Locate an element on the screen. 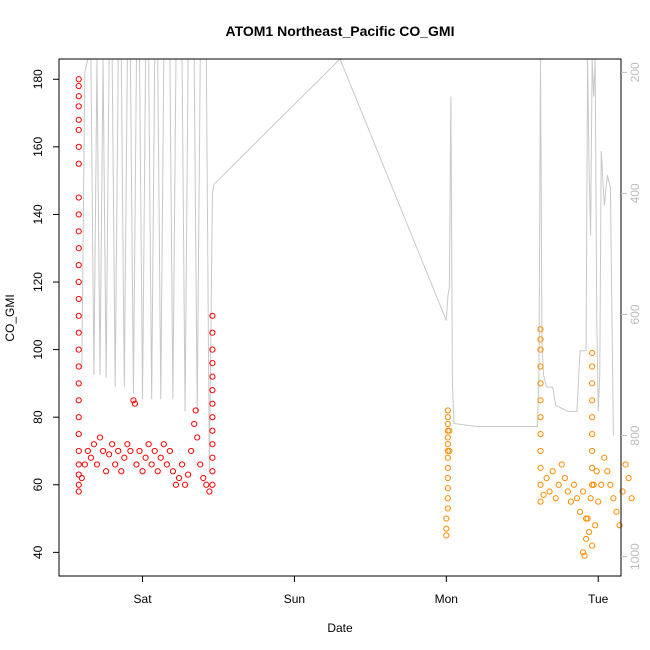 Image resolution: width=650 pixels, height=650 pixels. series-1-points is located at coordinates (145, 285).